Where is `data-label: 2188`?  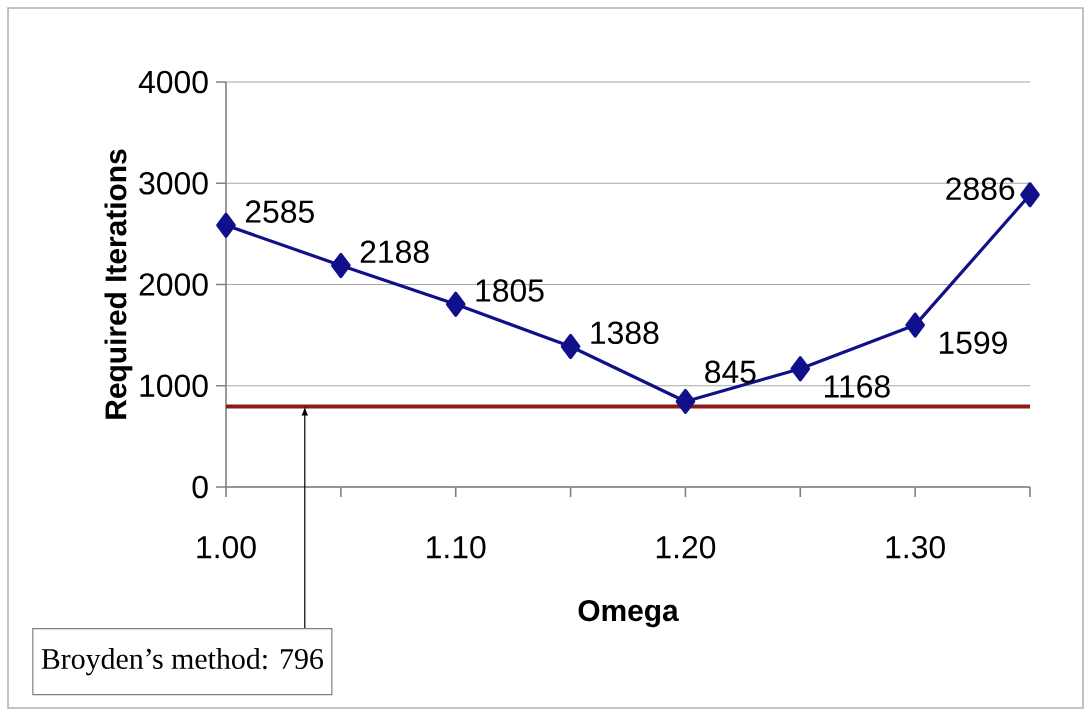 data-label: 2188 is located at coordinates (394, 252).